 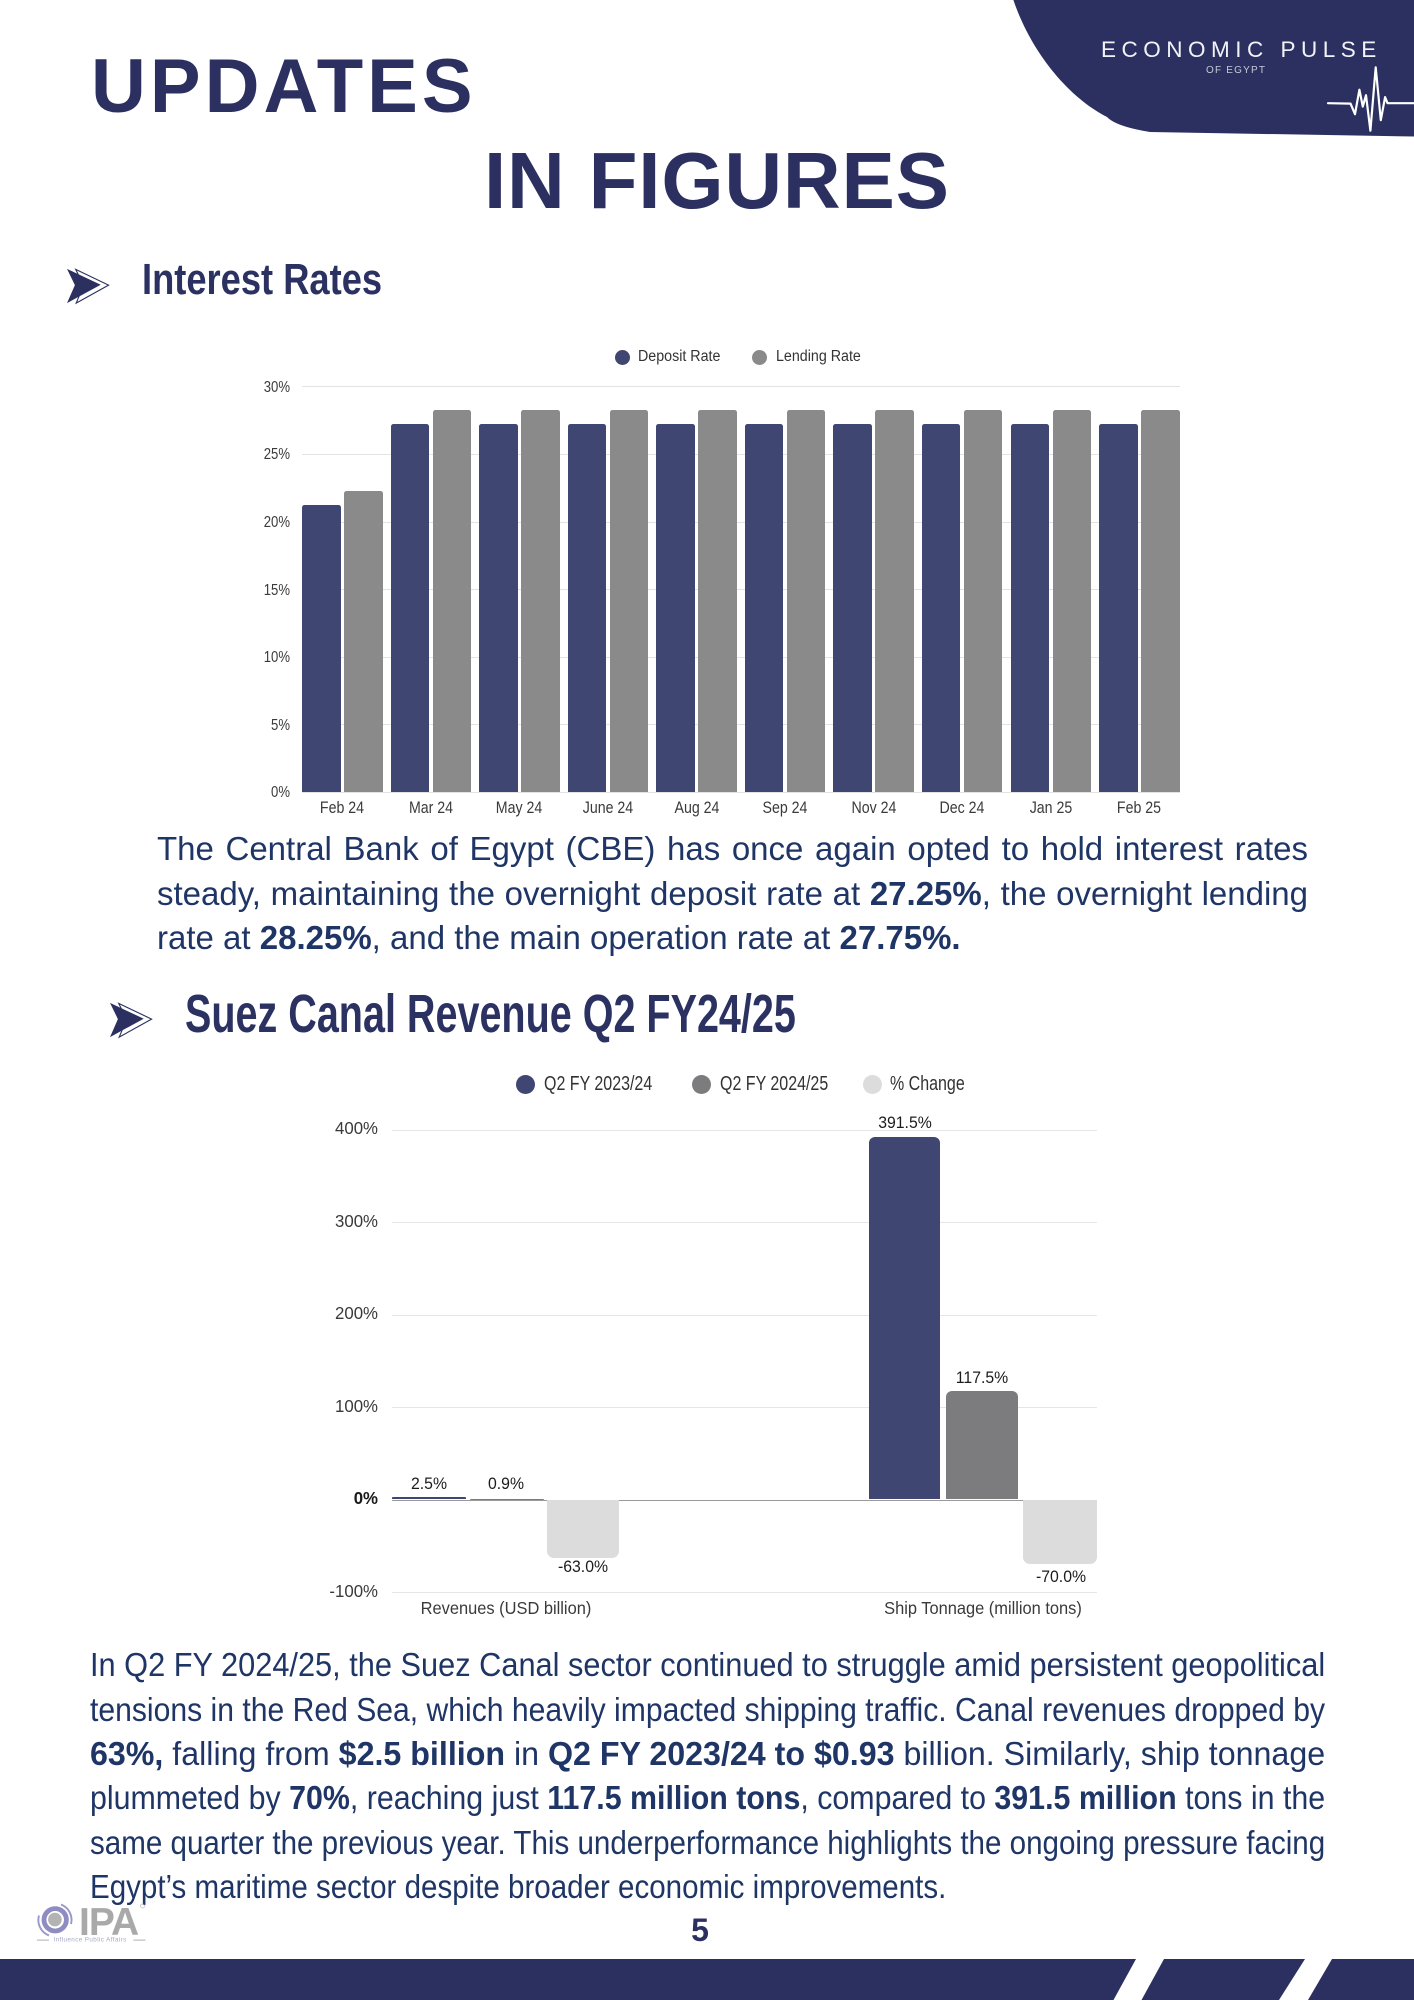 What do you see at coordinates (109, 1922) in the screenshot?
I see `svg-text: IPA` at bounding box center [109, 1922].